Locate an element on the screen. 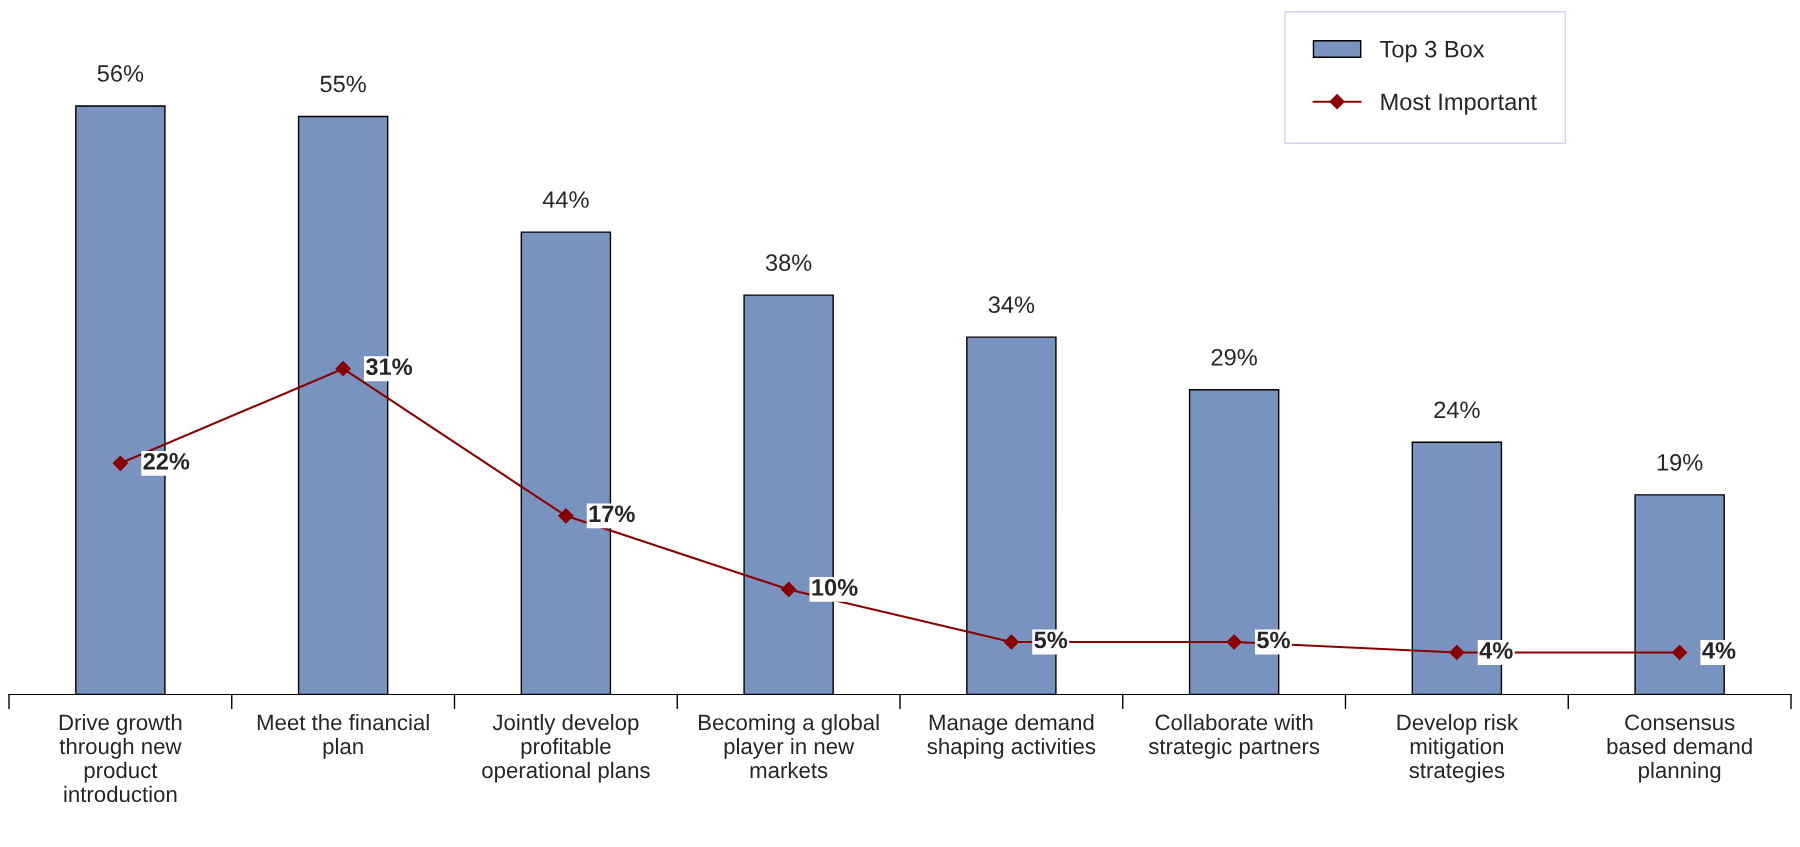 The width and height of the screenshot is (1800, 847). x-tick-label: Develop risk mitigation strategies is located at coordinates (1458, 748).